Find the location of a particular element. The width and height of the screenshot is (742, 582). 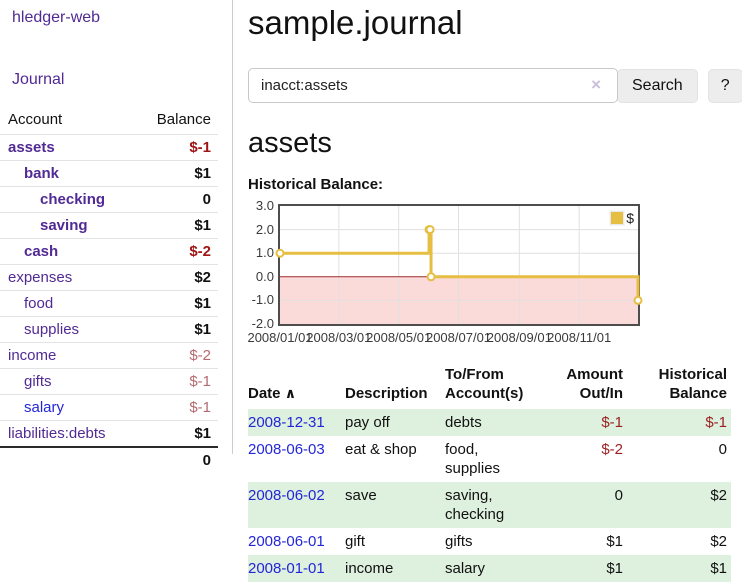

x-tick-label: 2008/05/01 is located at coordinates (399, 337).